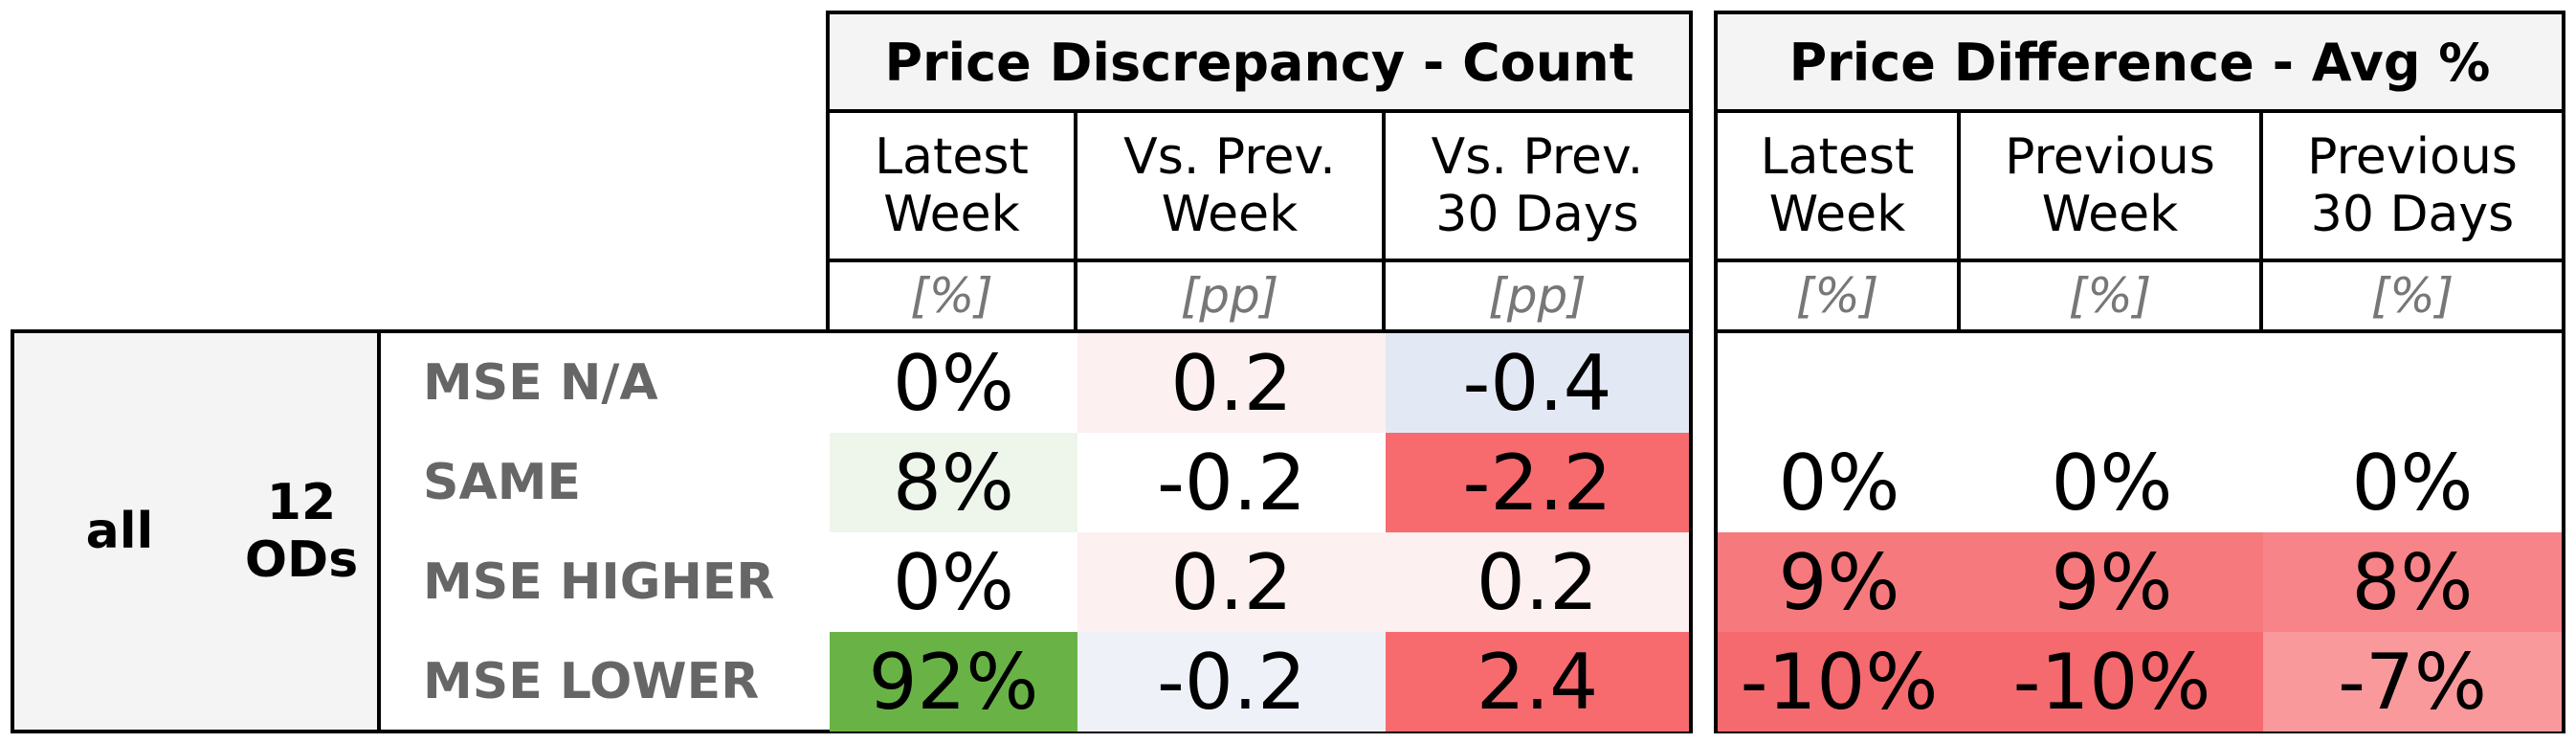  Describe the element at coordinates (1537, 296) in the screenshot. I see `count-unit-vs-prev-30-days: [pp]` at that location.